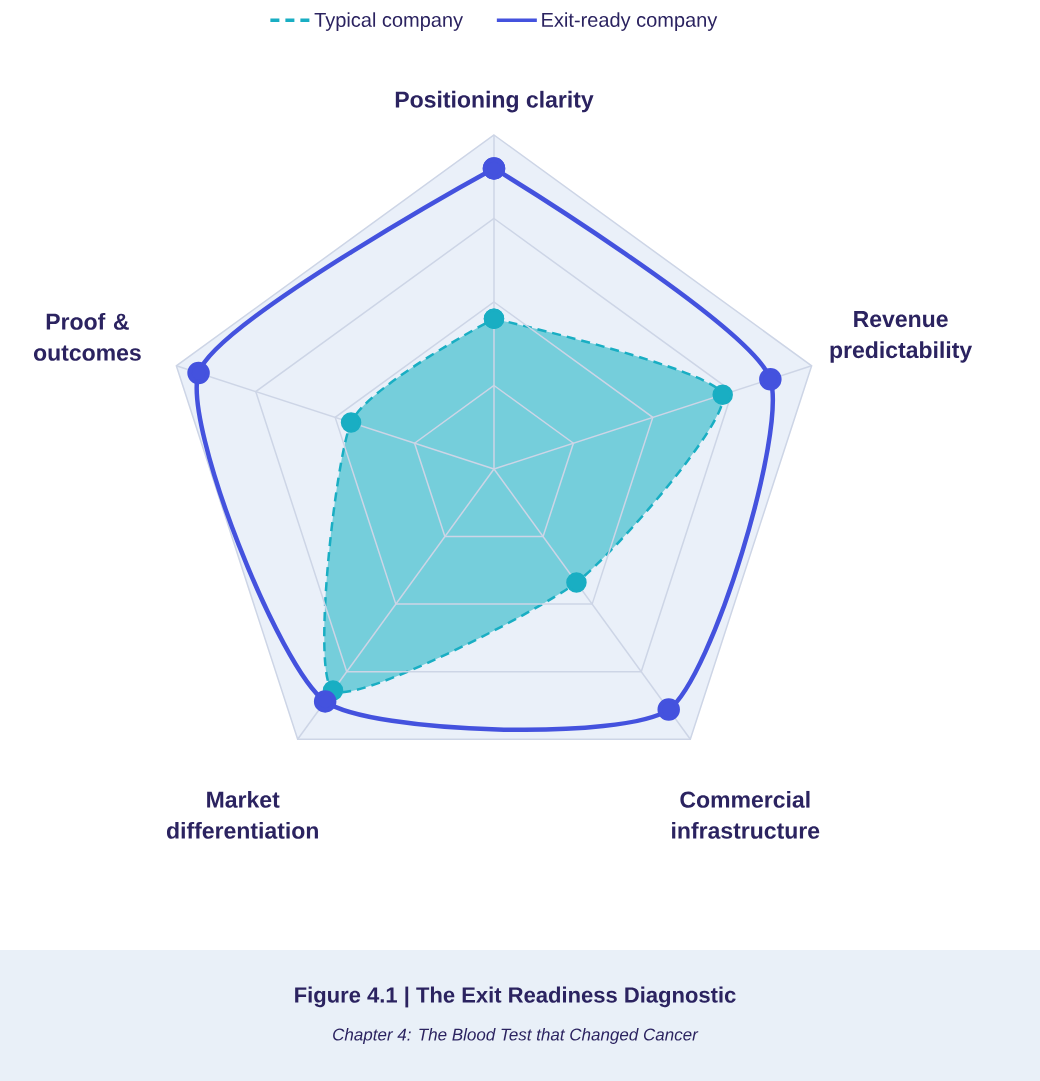  I want to click on legend-label: Exit-ready company, so click(630, 21).